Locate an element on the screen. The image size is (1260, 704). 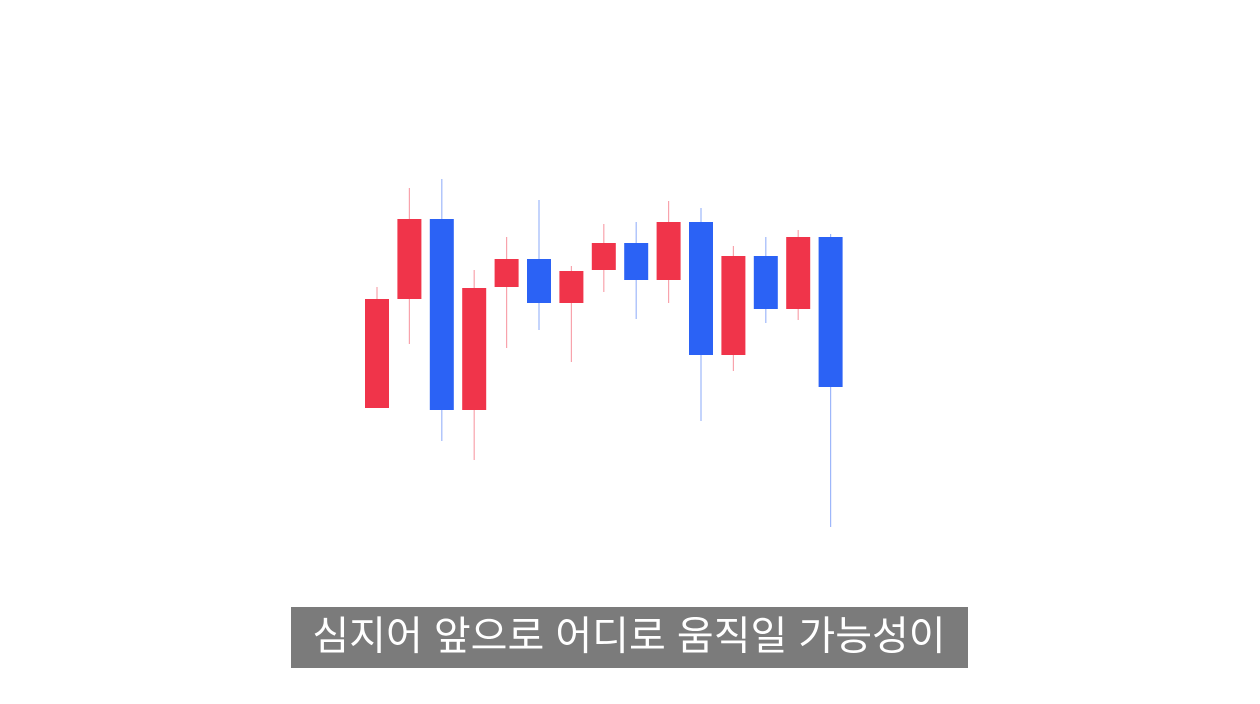
subtitle: 심지어 앞으로 어디로 움직일 가능성이 is located at coordinates (628, 637).